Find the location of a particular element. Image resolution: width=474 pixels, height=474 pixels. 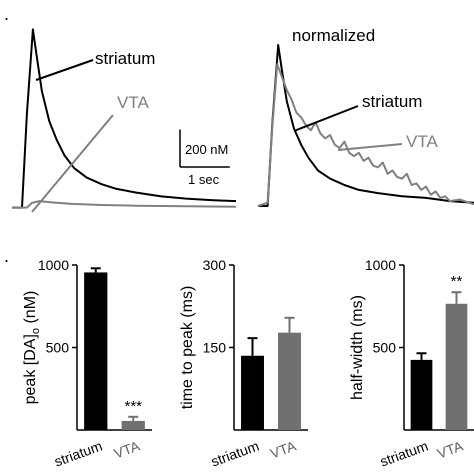

peak-bar-chart: 500 1000 peak [DA]o (nM) striatum *** VTA is located at coordinates (87, 363).